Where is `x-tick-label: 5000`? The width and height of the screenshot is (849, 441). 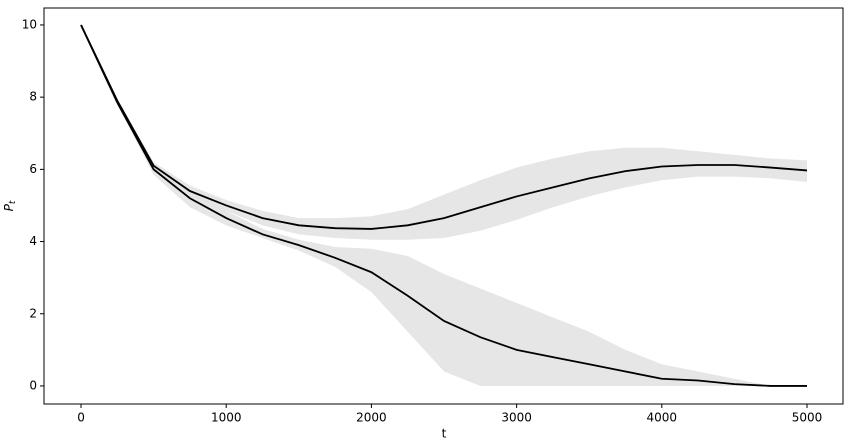 x-tick-label: 5000 is located at coordinates (807, 418).